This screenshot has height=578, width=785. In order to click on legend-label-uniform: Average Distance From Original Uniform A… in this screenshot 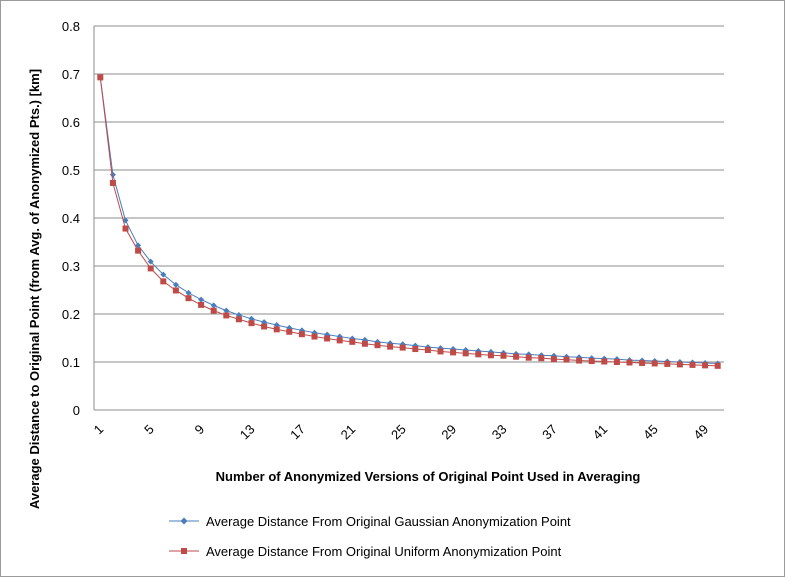, I will do `click(384, 551)`.